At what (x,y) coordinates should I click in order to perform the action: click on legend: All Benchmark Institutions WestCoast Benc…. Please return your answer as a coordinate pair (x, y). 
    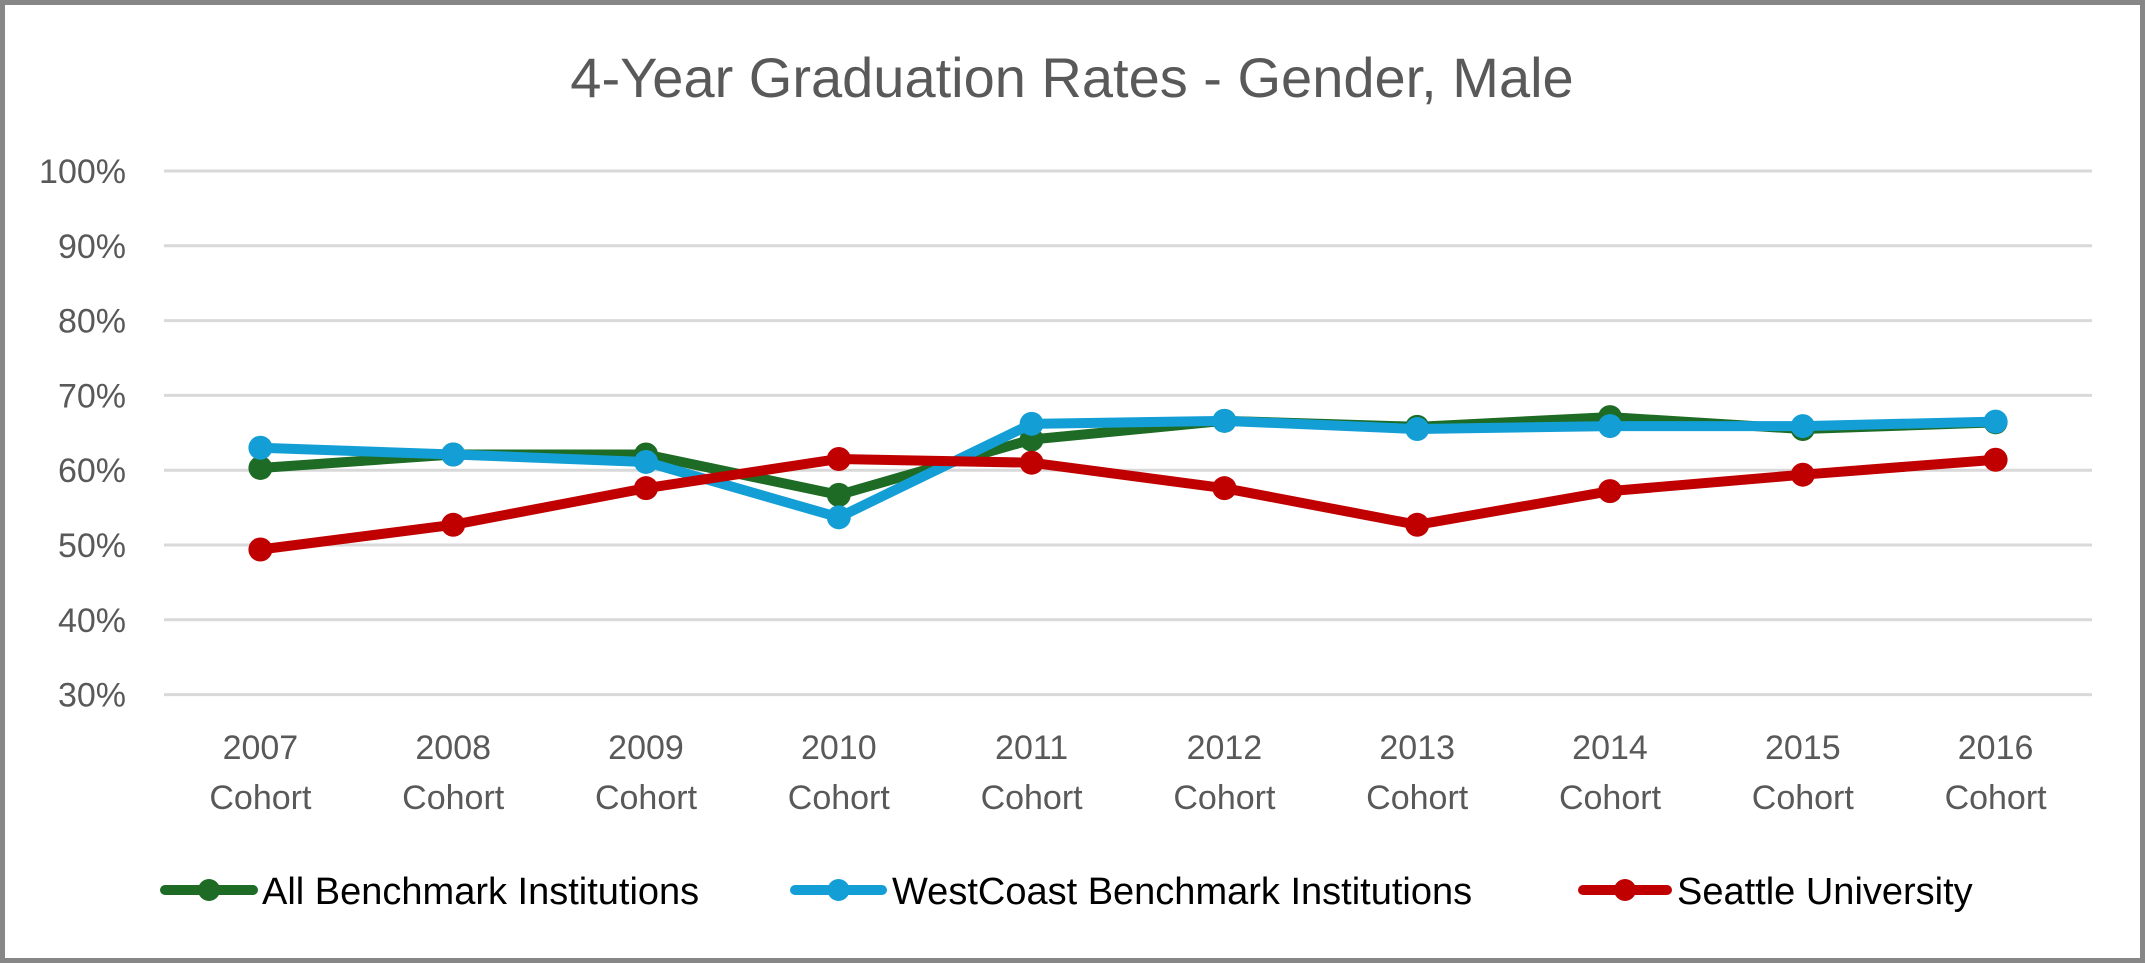
    Looking at the image, I should click on (1066, 892).